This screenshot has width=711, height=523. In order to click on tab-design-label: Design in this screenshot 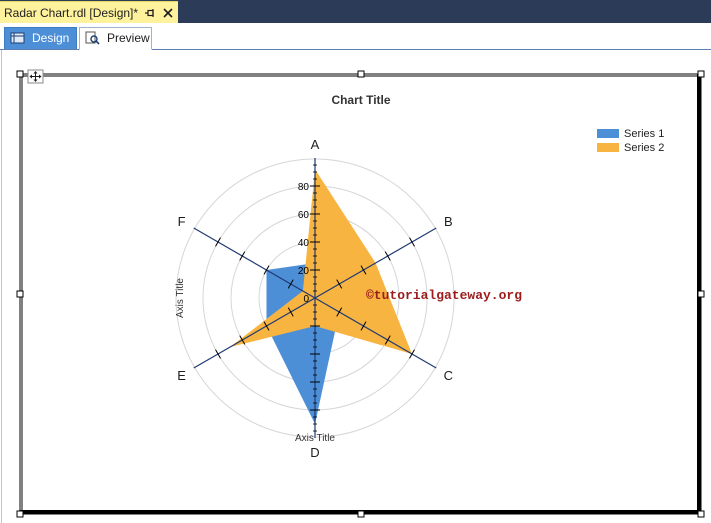, I will do `click(51, 38)`.